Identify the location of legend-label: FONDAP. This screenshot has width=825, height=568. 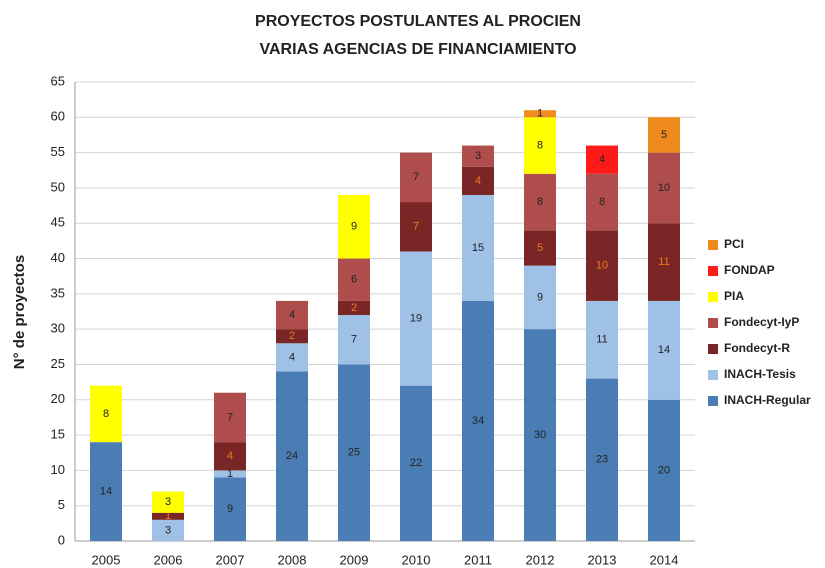
(749, 270).